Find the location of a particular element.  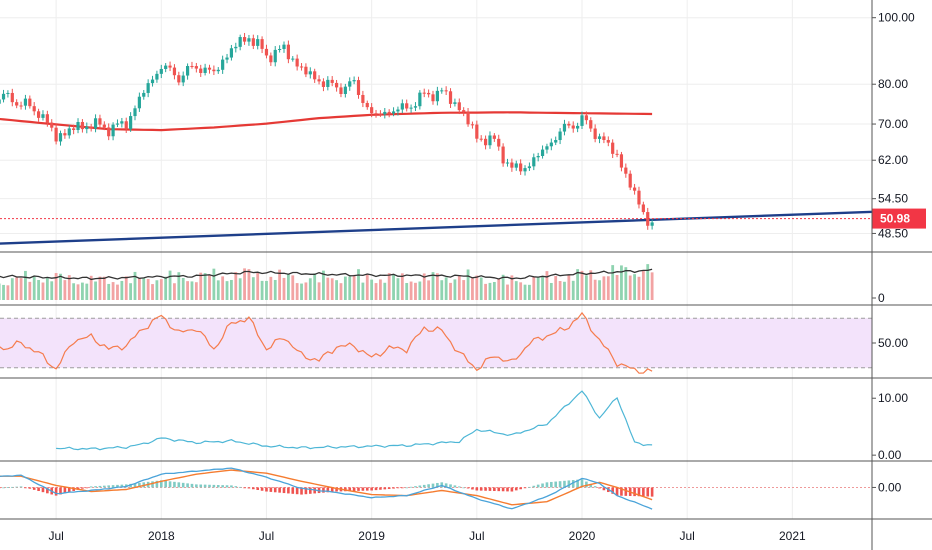

volume-pane is located at coordinates (327, 282).